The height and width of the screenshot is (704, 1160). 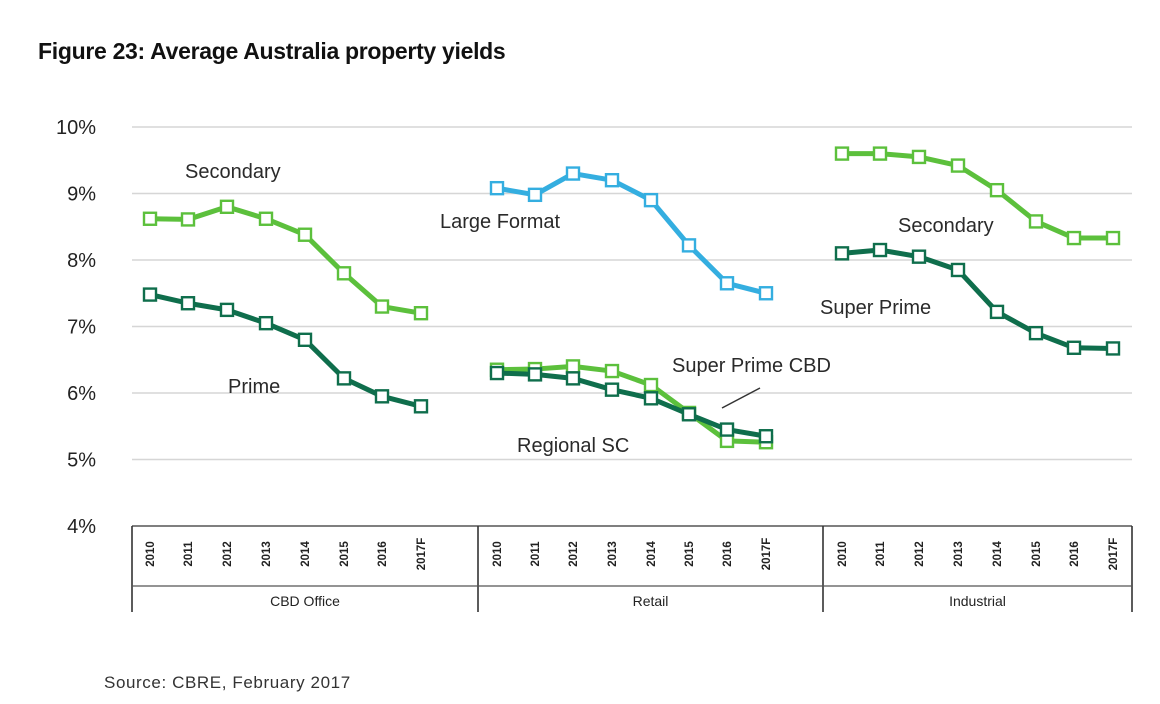 I want to click on series-label: Prime, so click(x=254, y=387).